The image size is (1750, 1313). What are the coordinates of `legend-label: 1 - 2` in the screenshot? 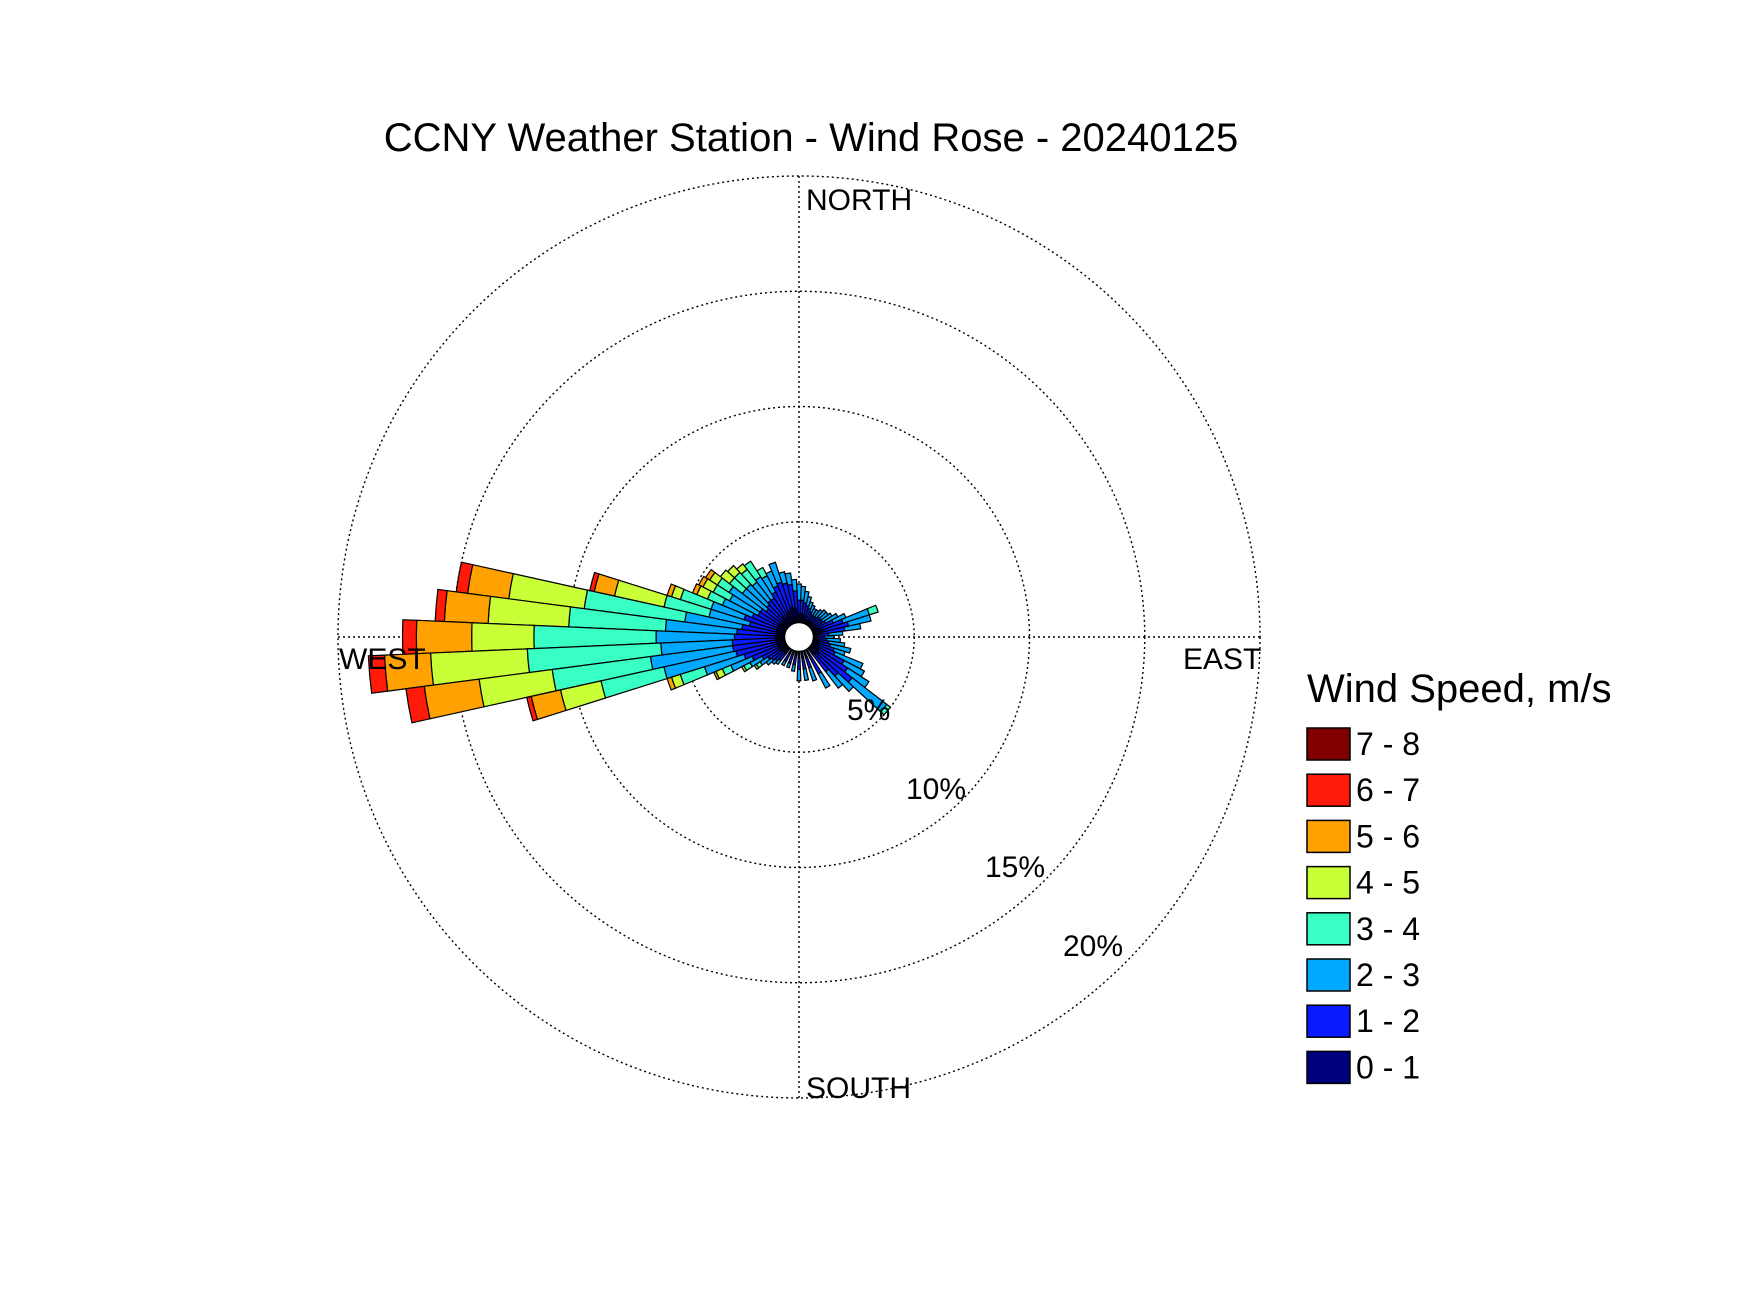 It's located at (1388, 1021).